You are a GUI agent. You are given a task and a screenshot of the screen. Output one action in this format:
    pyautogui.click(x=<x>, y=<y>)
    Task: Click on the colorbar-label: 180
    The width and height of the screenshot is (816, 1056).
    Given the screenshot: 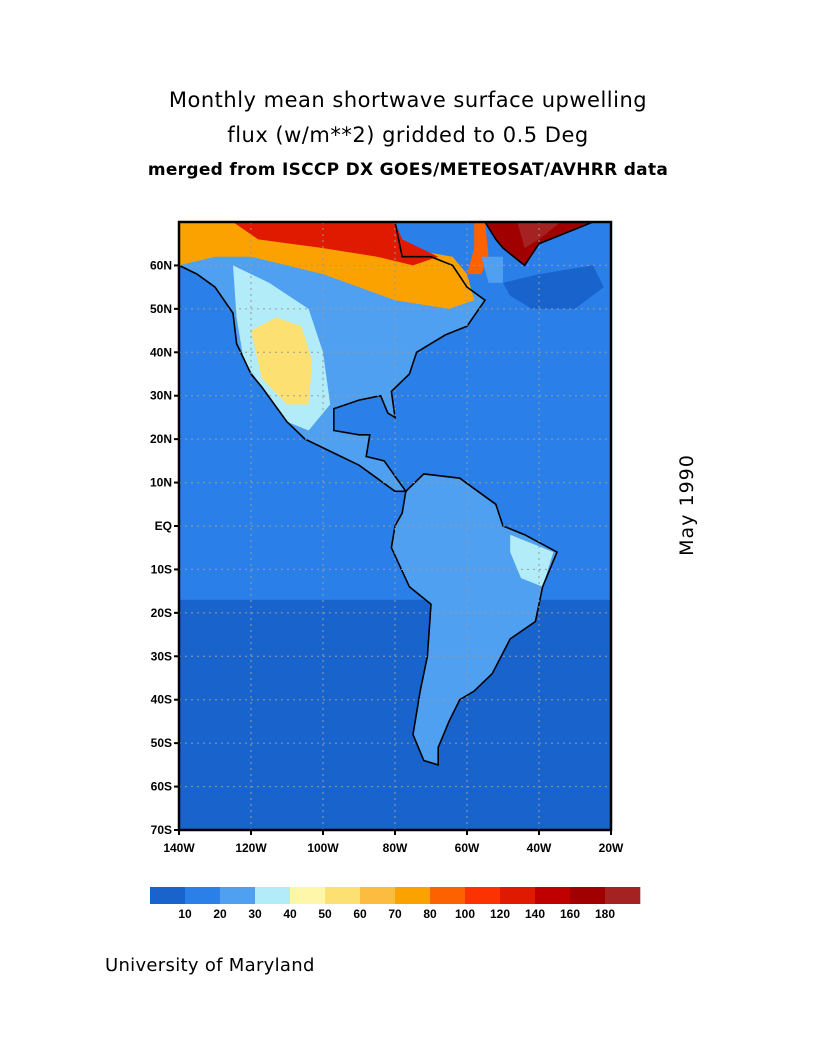 What is the action you would take?
    pyautogui.click(x=605, y=914)
    